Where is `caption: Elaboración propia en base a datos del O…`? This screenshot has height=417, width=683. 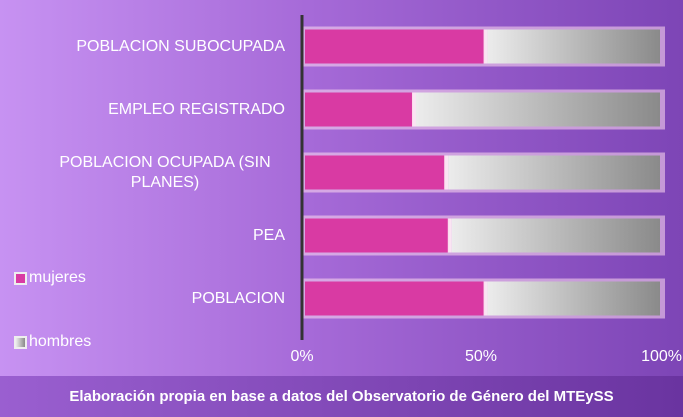 caption: Elaboración propia en base a datos del O… is located at coordinates (341, 396).